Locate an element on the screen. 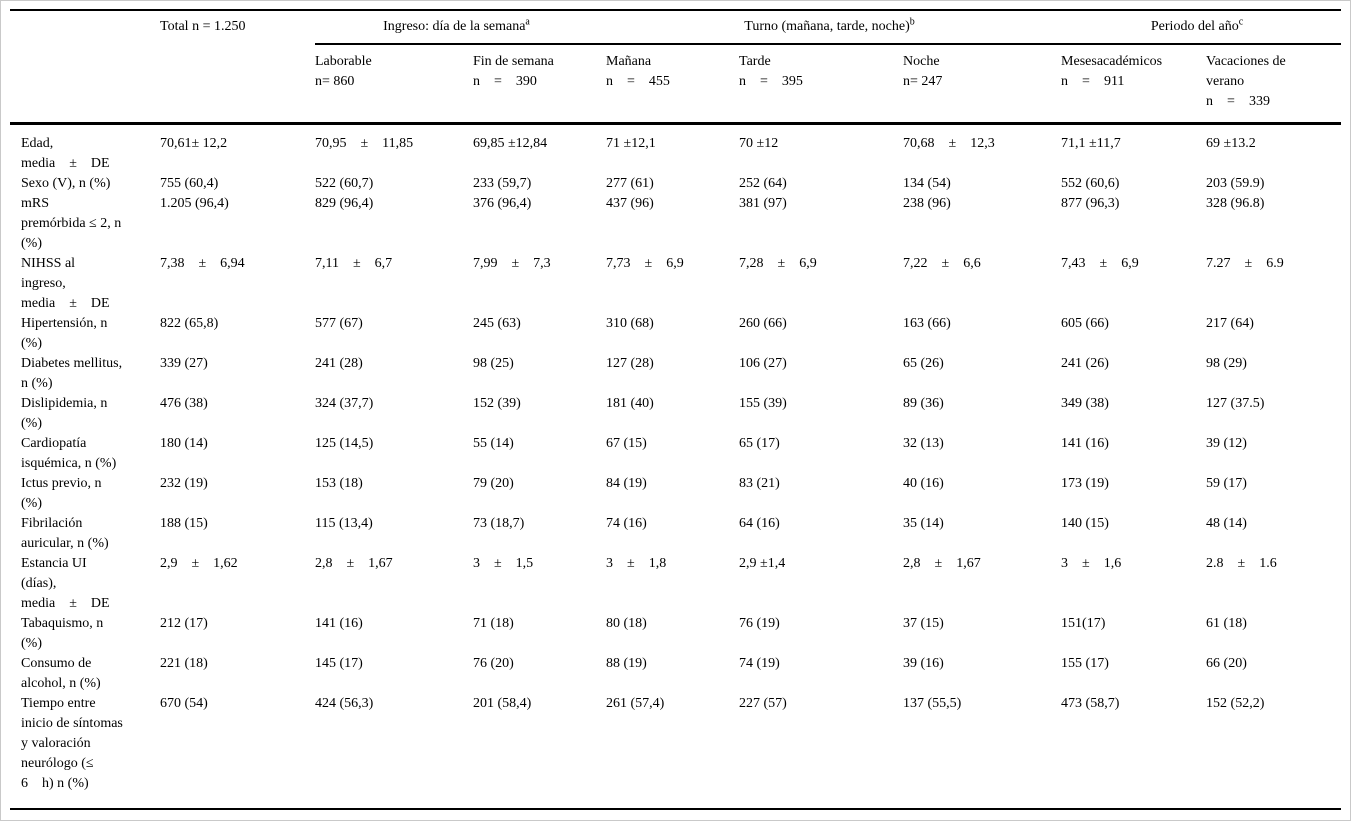  data-cell: 241 (28) is located at coordinates (339, 363).